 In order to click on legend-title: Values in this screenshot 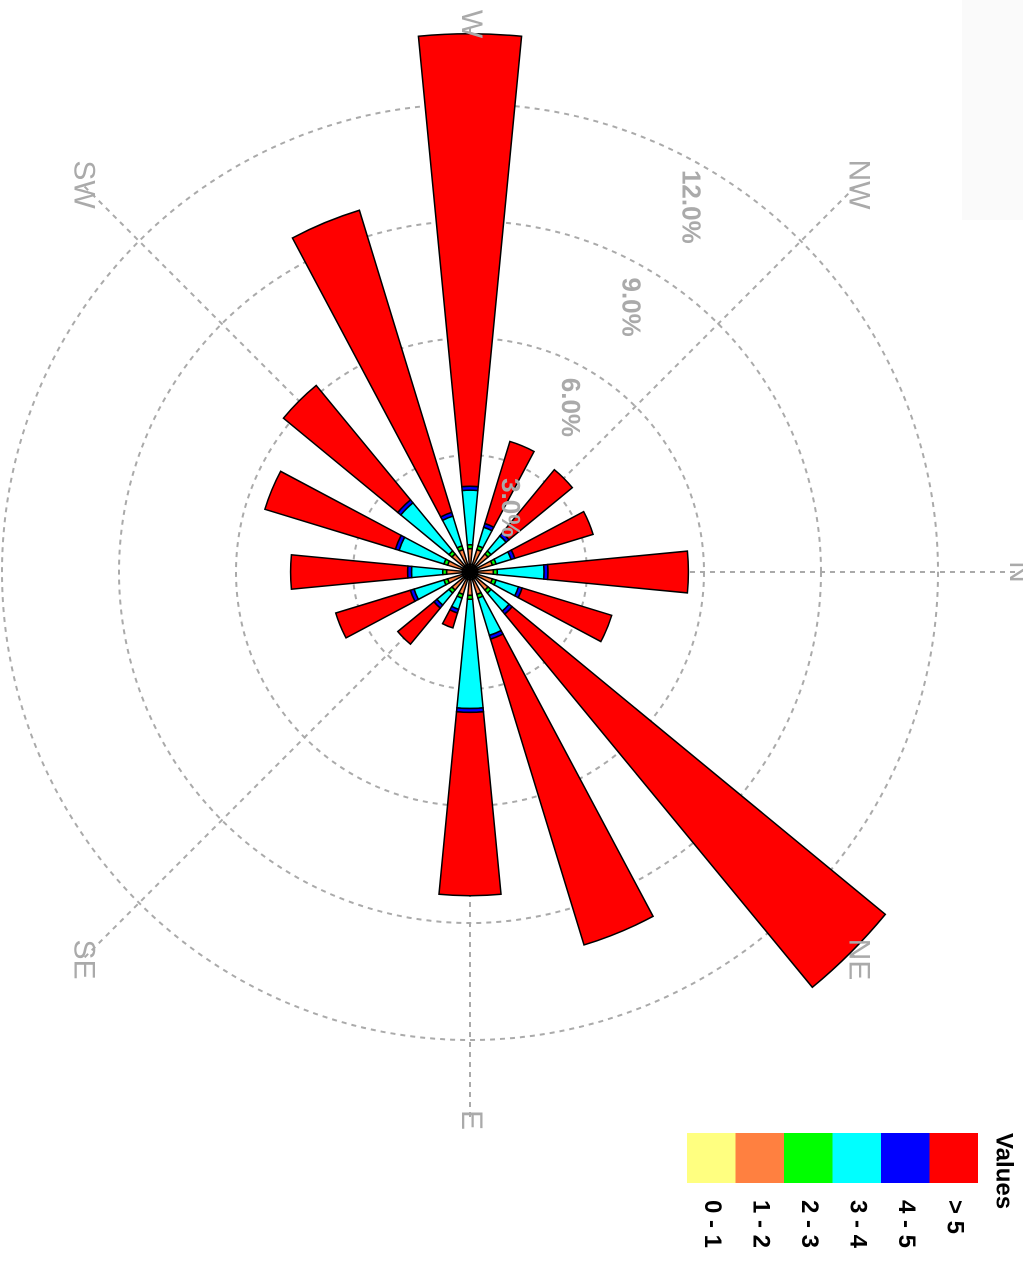, I will do `click(1004, 1171)`.